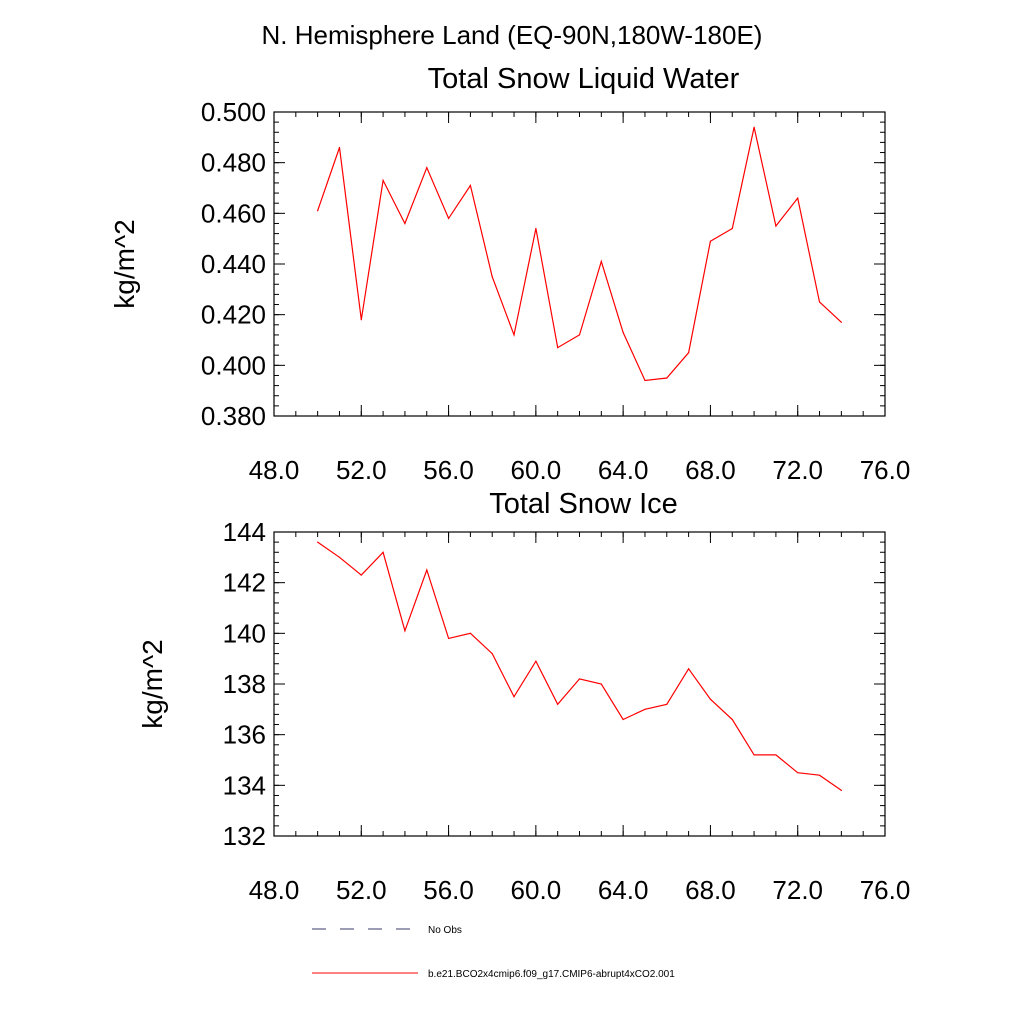  What do you see at coordinates (512, 35) in the screenshot?
I see `figure-suptitle: N. Hemisphere Land (EQ-90N,180W-180E)` at bounding box center [512, 35].